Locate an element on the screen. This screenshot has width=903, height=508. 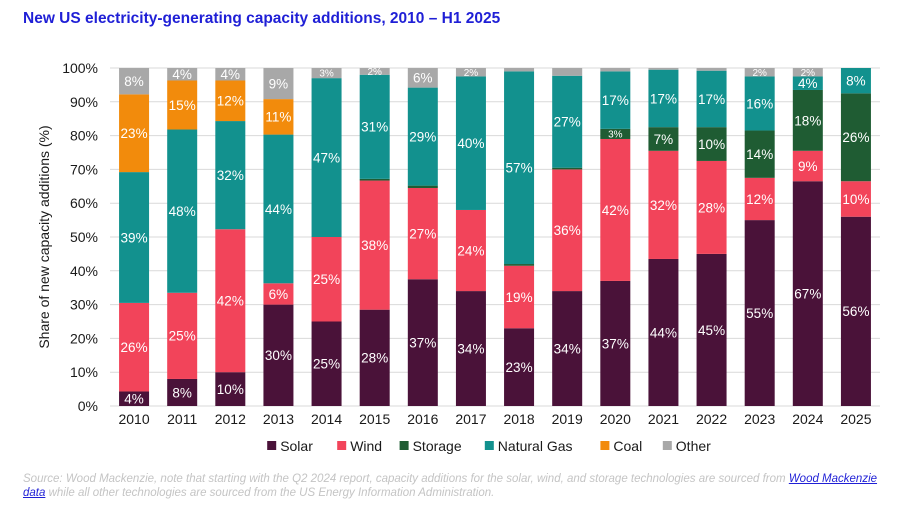
data-label: 38% is located at coordinates (374, 245).